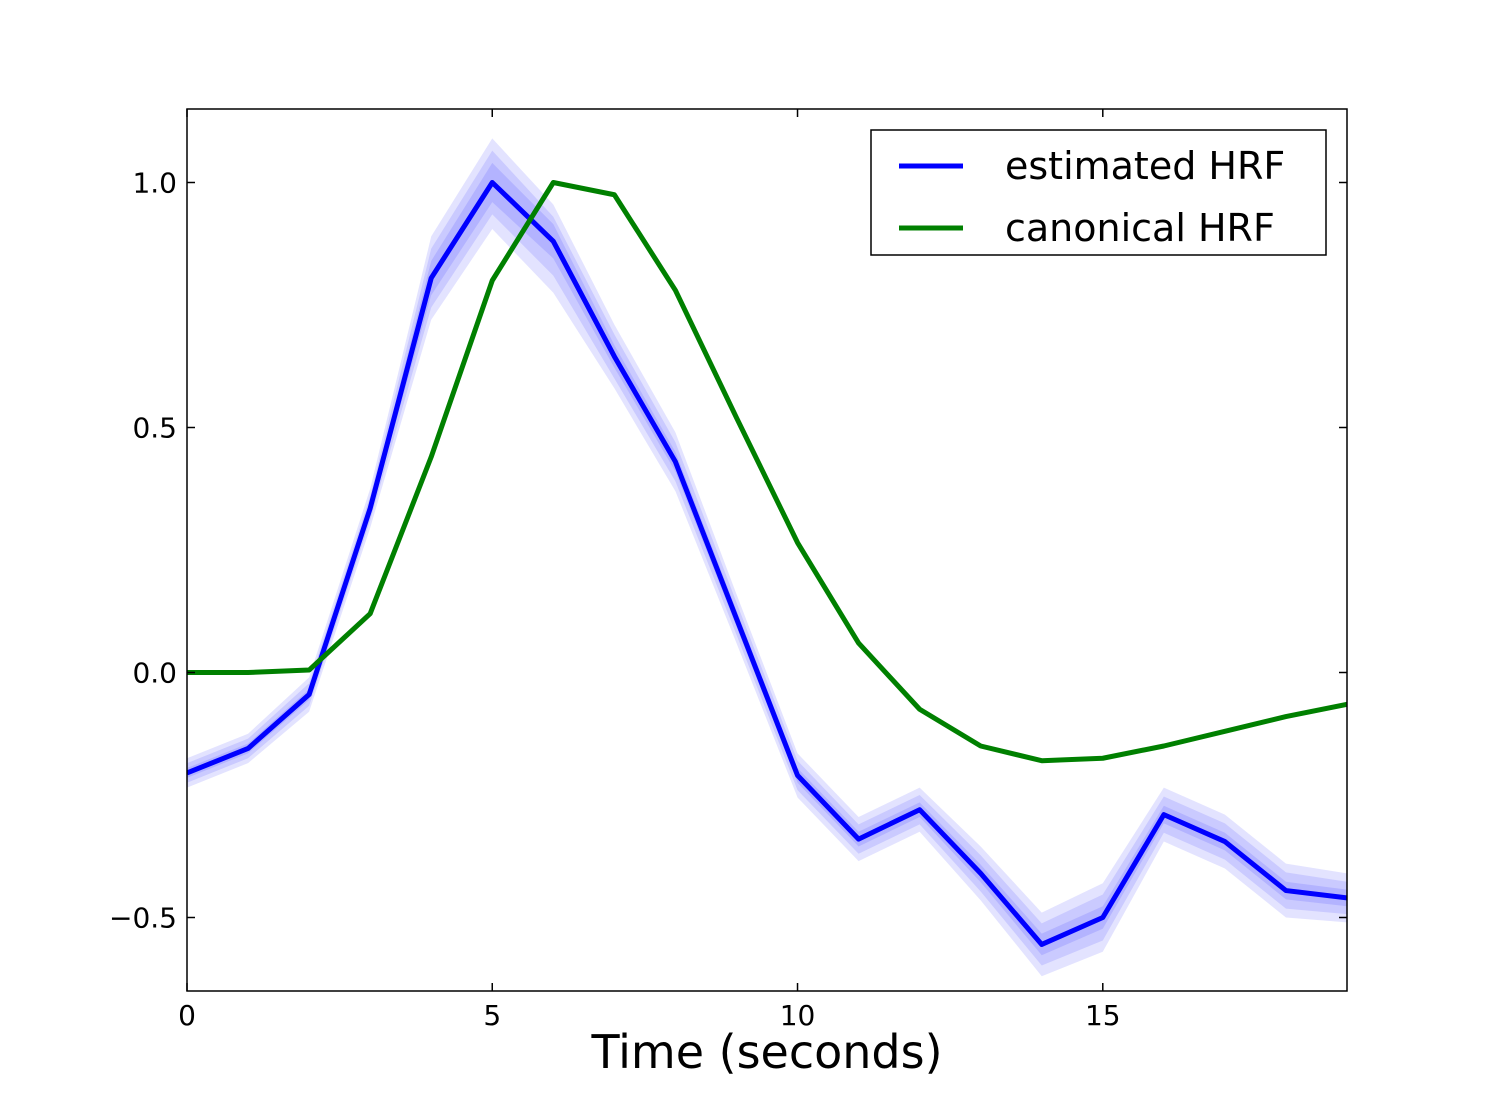  I want to click on legend-label: canonical HRF, so click(1140, 228).